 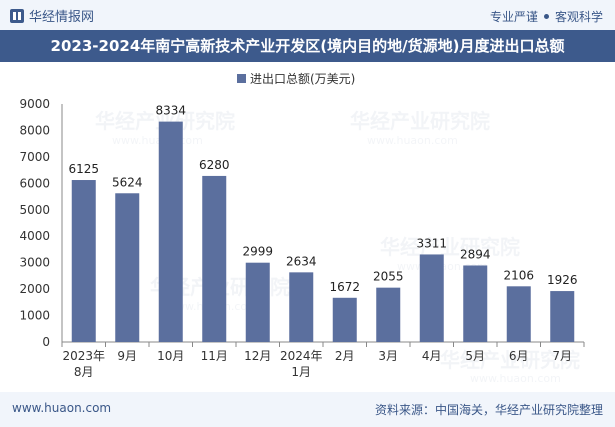 What do you see at coordinates (301, 364) in the screenshot?
I see `x-tick-label: 2024年 1月` at bounding box center [301, 364].